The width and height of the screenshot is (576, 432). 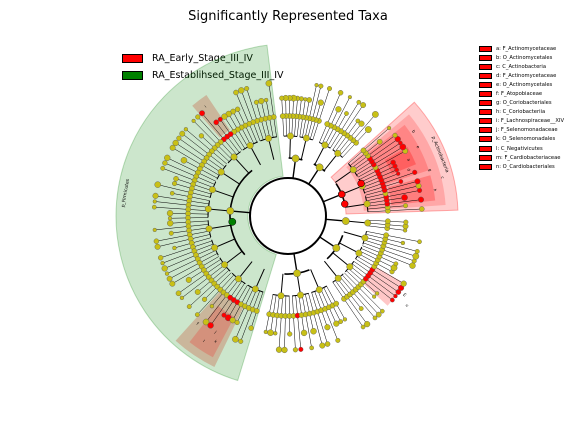 I want to click on clade-legend-label: e: O_Actinomycetales, so click(x=524, y=84).